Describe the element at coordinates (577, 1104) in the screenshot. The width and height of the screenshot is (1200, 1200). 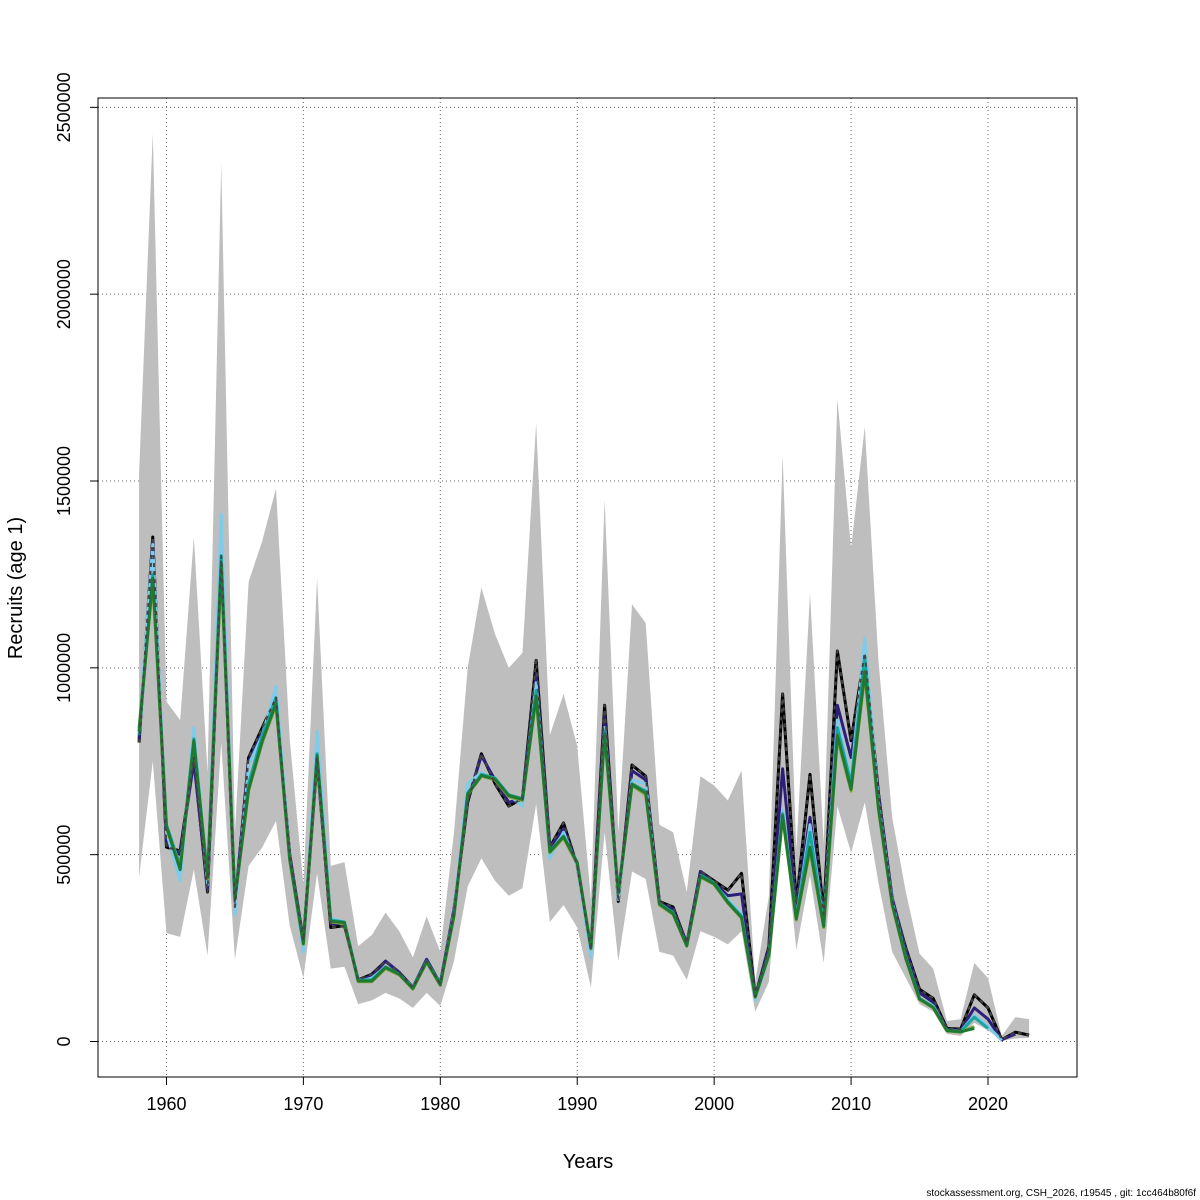
I see `x-tick-label: 1990` at that location.